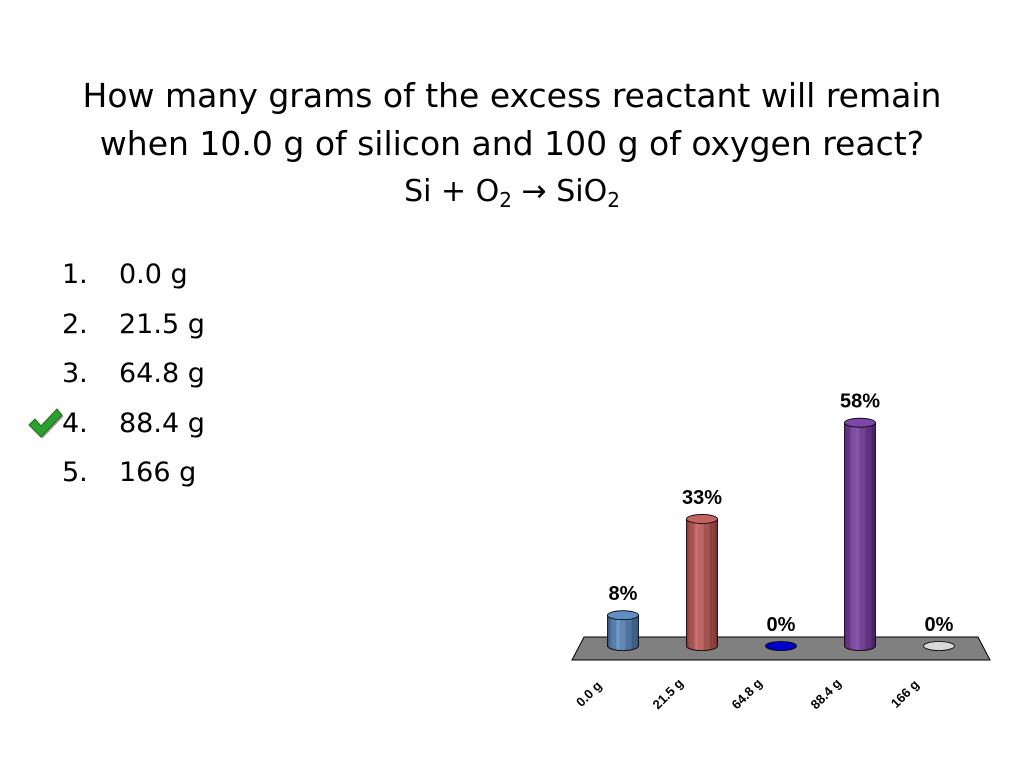 The width and height of the screenshot is (1024, 768). I want to click on answer-number: 1., so click(75, 274).